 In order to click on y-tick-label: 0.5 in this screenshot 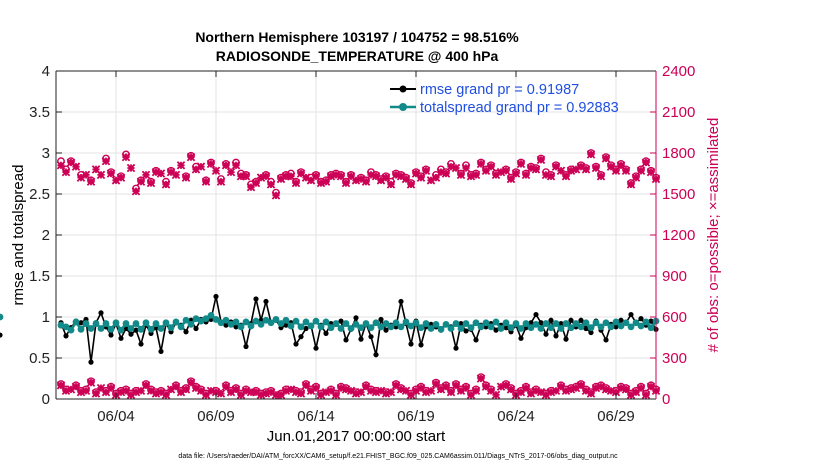, I will do `click(39, 358)`.